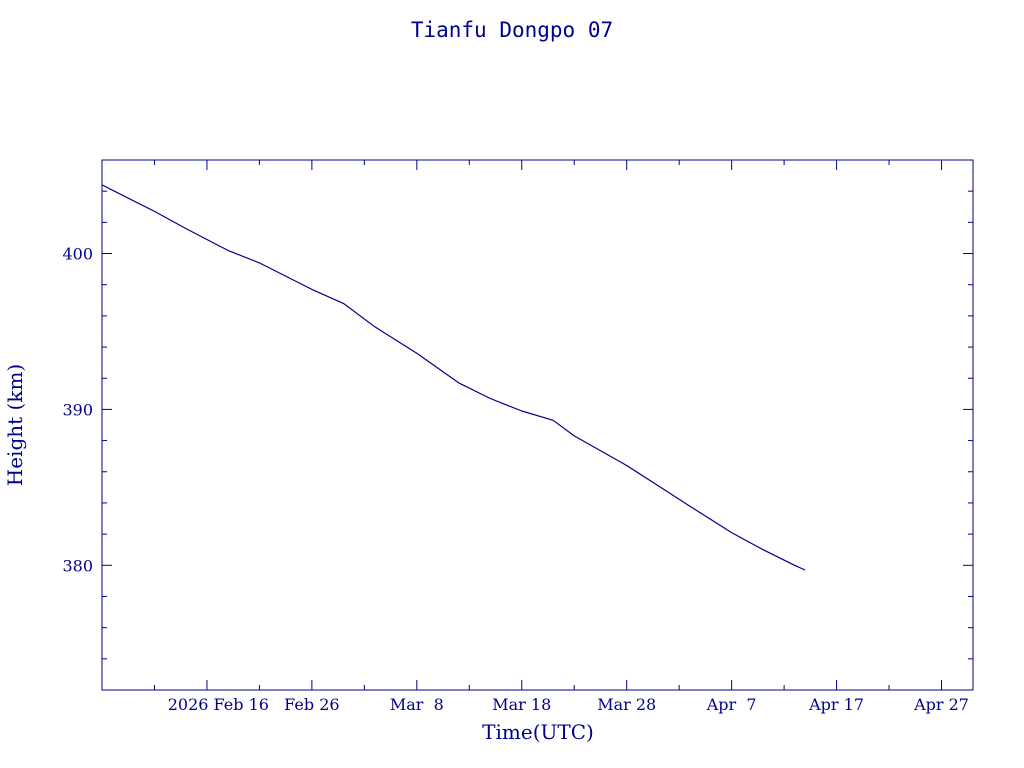 Image resolution: width=1024 pixels, height=768 pixels. I want to click on x-tick-label: Mar 8, so click(417, 704).